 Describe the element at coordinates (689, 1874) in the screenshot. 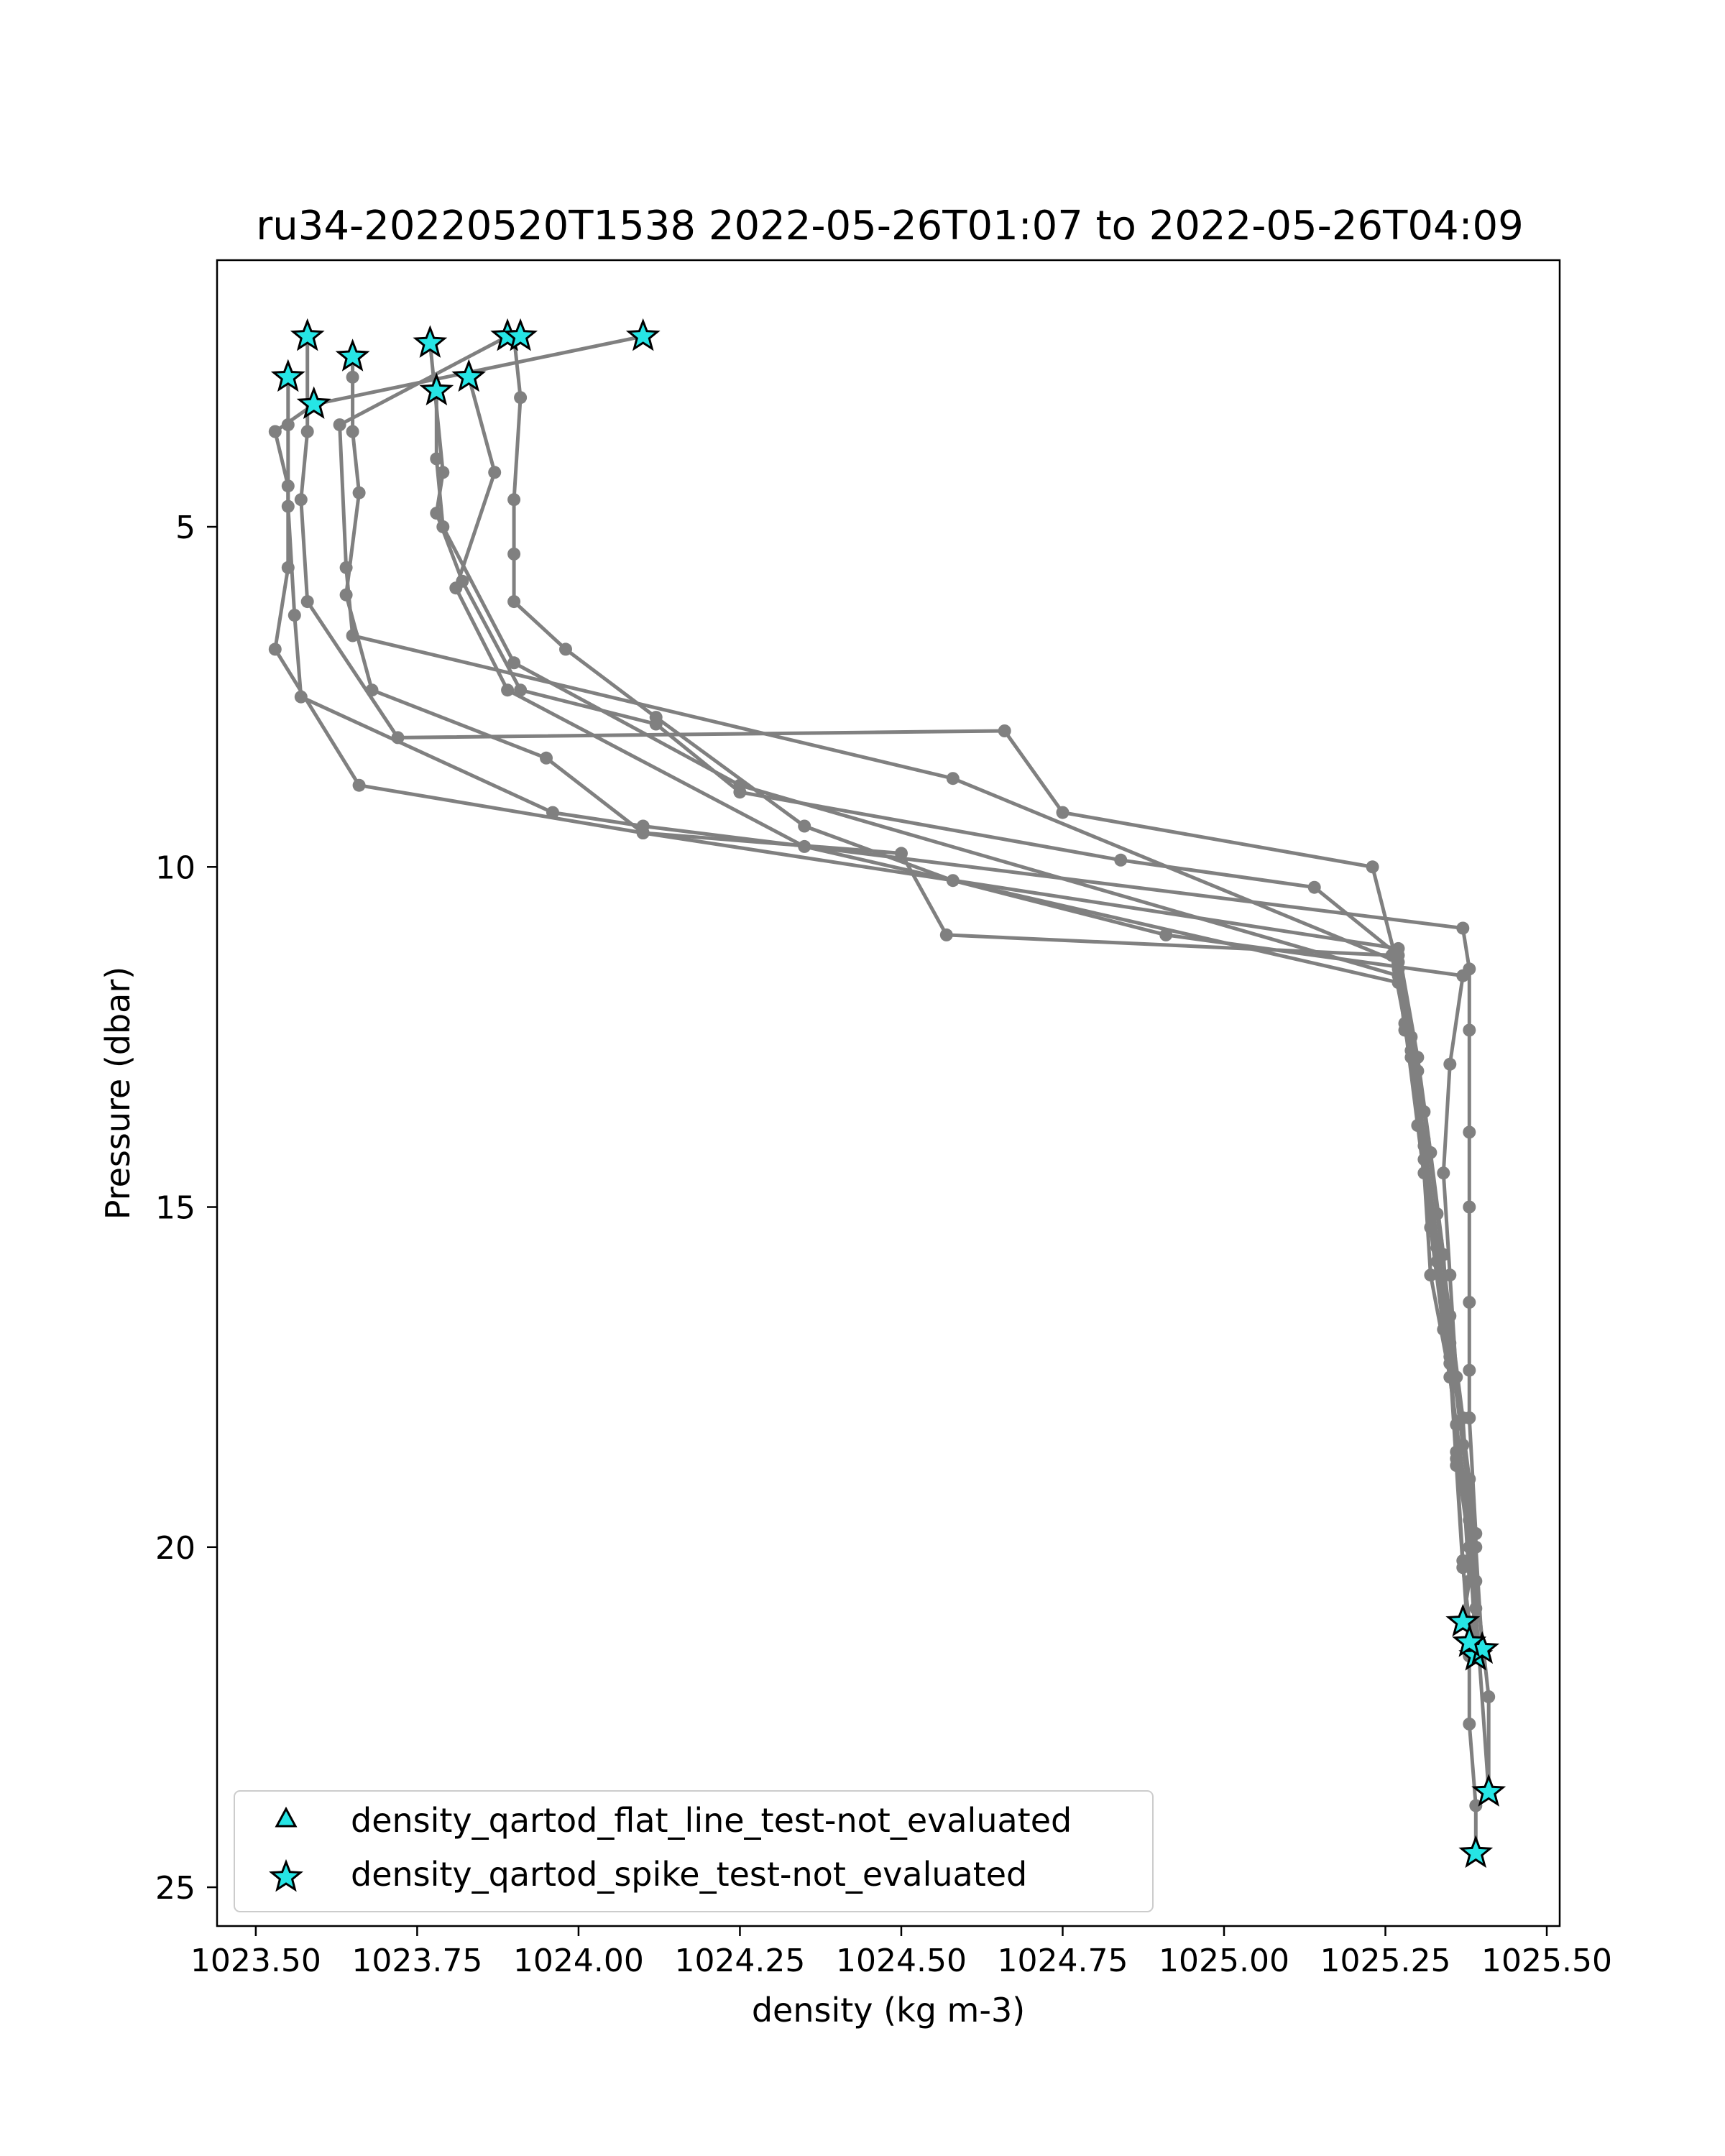

I see `legend-entry-spike: density_qartod_spike_test-not_evaluated` at that location.